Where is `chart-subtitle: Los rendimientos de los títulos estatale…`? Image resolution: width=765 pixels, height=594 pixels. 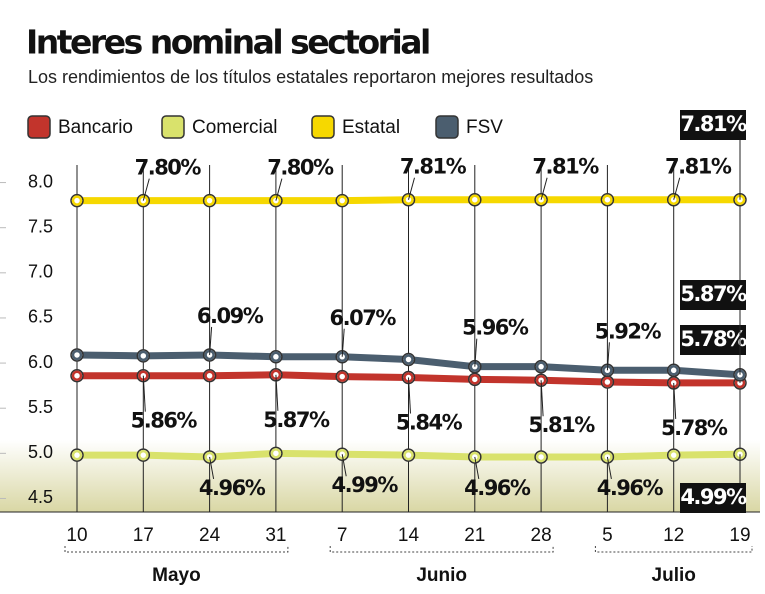
chart-subtitle: Los rendimientos de los títulos estatale… is located at coordinates (310, 77).